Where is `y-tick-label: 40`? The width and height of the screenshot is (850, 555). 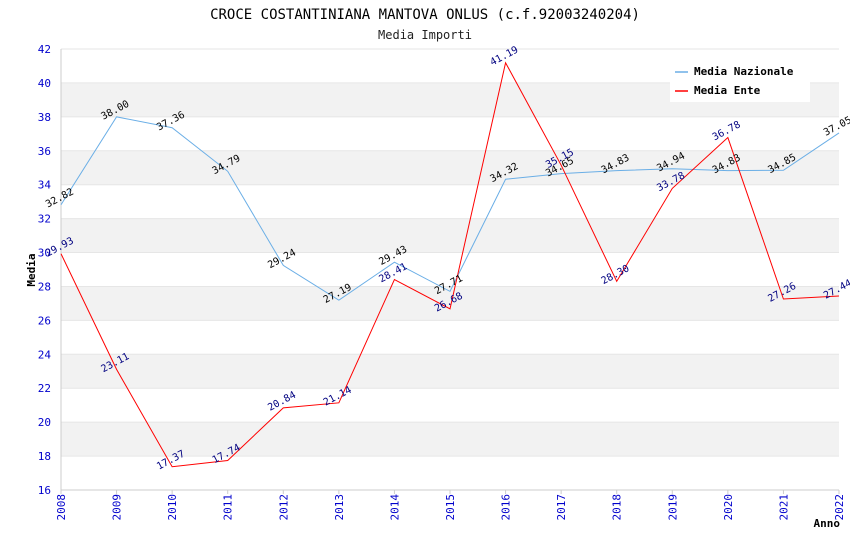
y-tick-label: 40 is located at coordinates (44, 83).